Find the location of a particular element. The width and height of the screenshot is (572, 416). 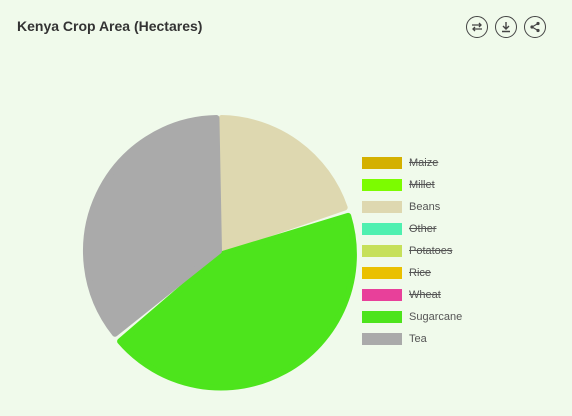

legend-label: Tea is located at coordinates (418, 339).